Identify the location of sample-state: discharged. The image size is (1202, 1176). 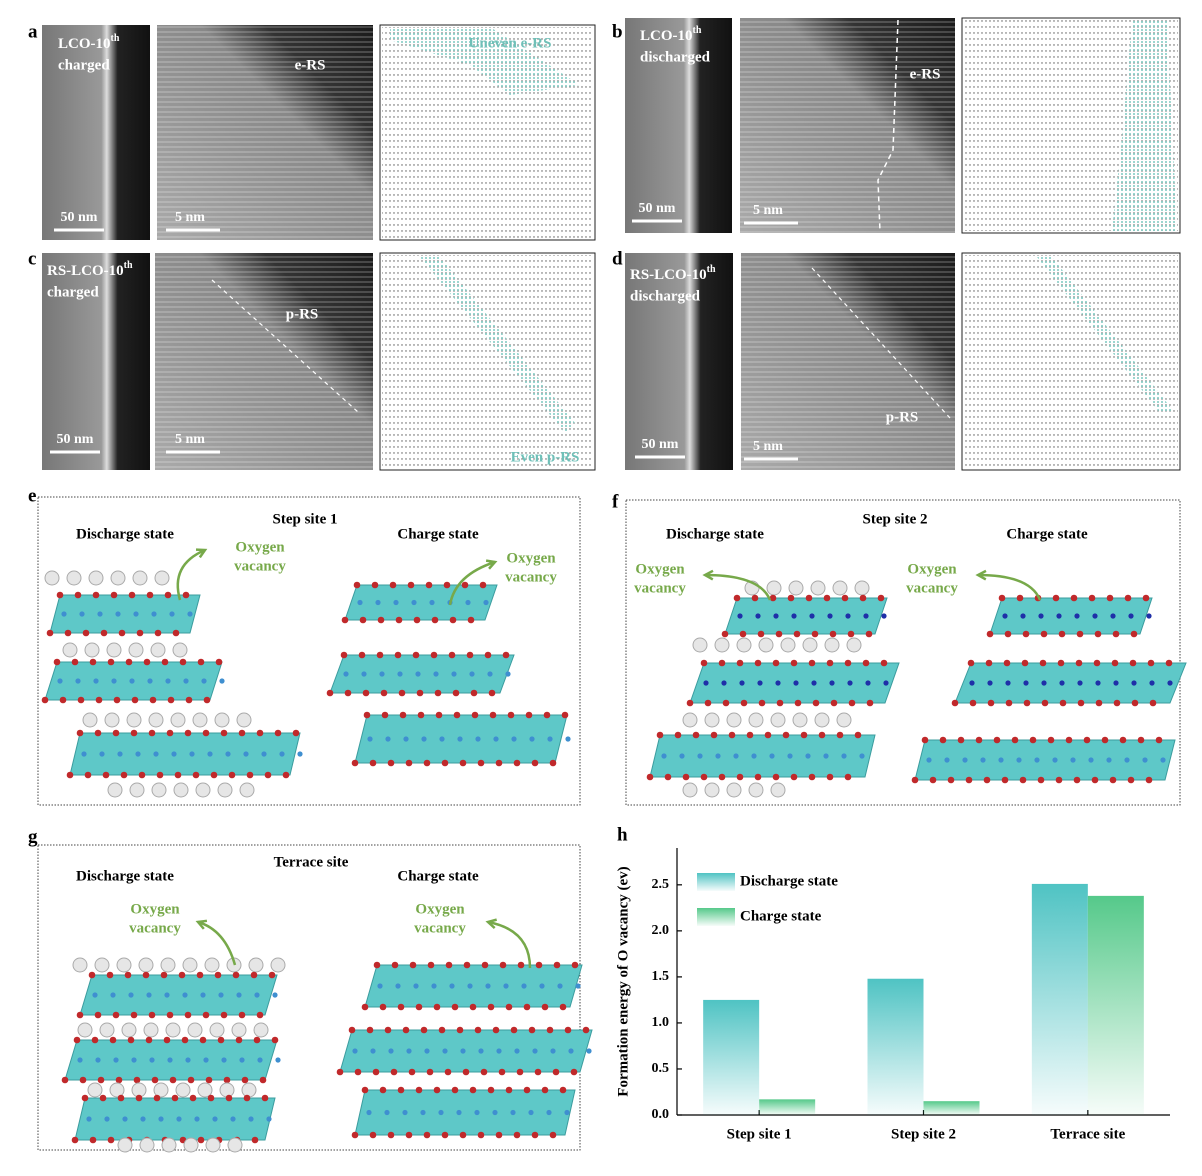
(665, 296).